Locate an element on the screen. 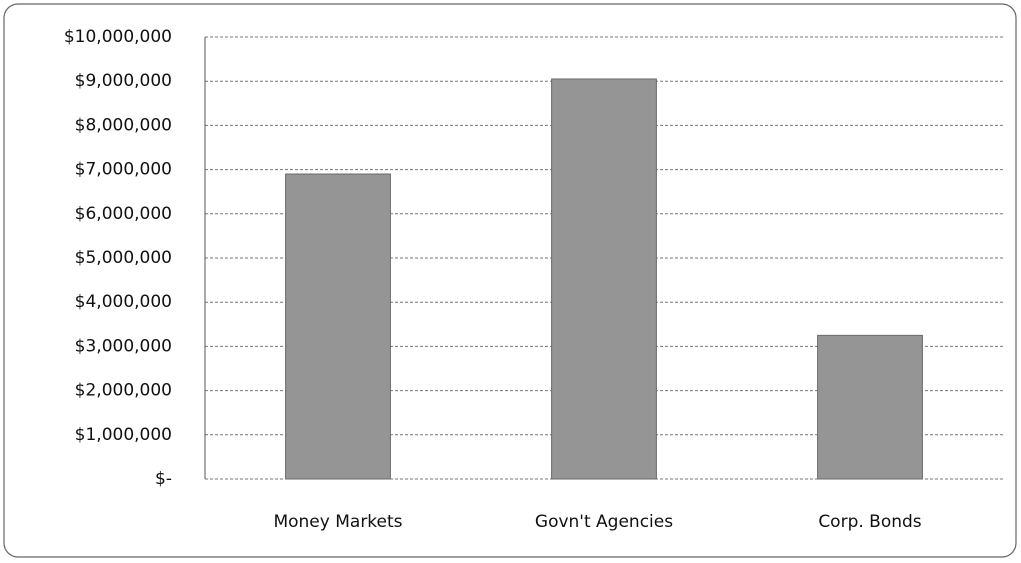 The image size is (1021, 563). x-tick-label: Money Markets is located at coordinates (337, 522).